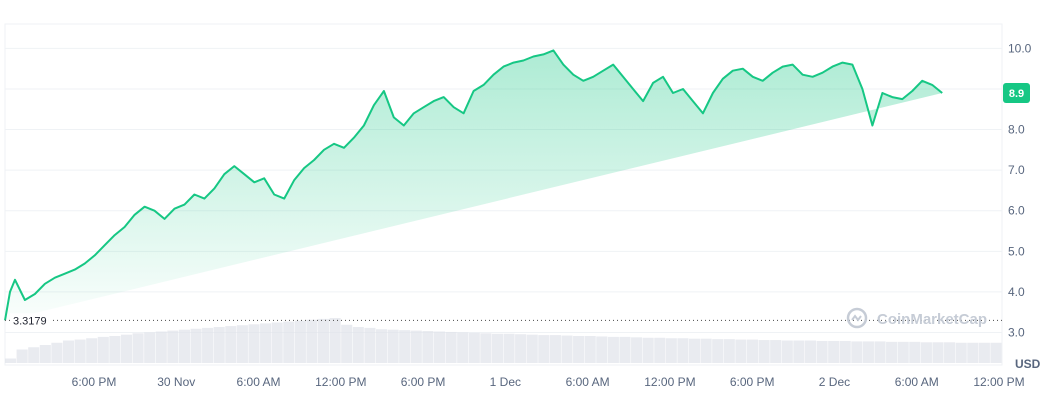 This screenshot has height=402, width=1047. I want to click on volume-bars, so click(503, 340).